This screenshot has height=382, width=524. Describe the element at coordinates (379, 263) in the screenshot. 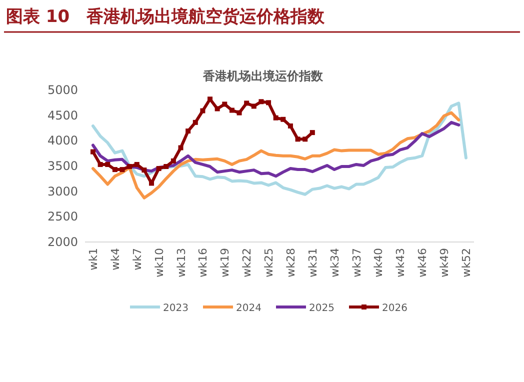

I see `x-tick-label: wk40` at that location.